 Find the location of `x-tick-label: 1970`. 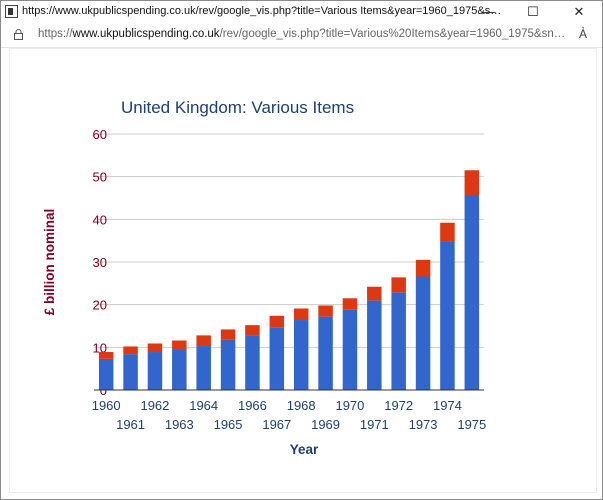

x-tick-label: 1970 is located at coordinates (349, 405).